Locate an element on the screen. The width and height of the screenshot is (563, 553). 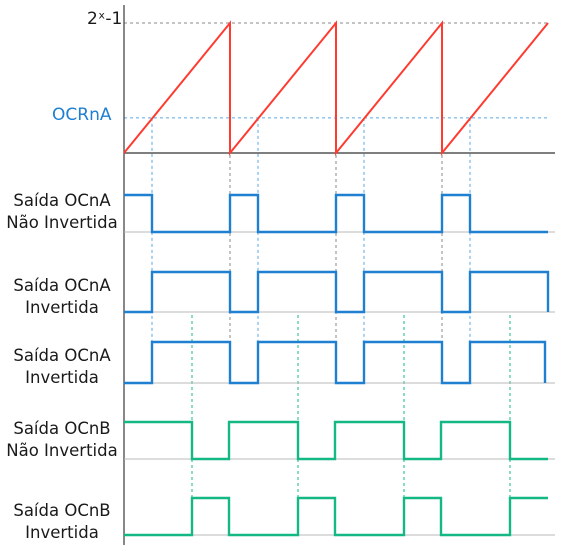
top-value-label: 2ˣ-1 is located at coordinates (105, 19).